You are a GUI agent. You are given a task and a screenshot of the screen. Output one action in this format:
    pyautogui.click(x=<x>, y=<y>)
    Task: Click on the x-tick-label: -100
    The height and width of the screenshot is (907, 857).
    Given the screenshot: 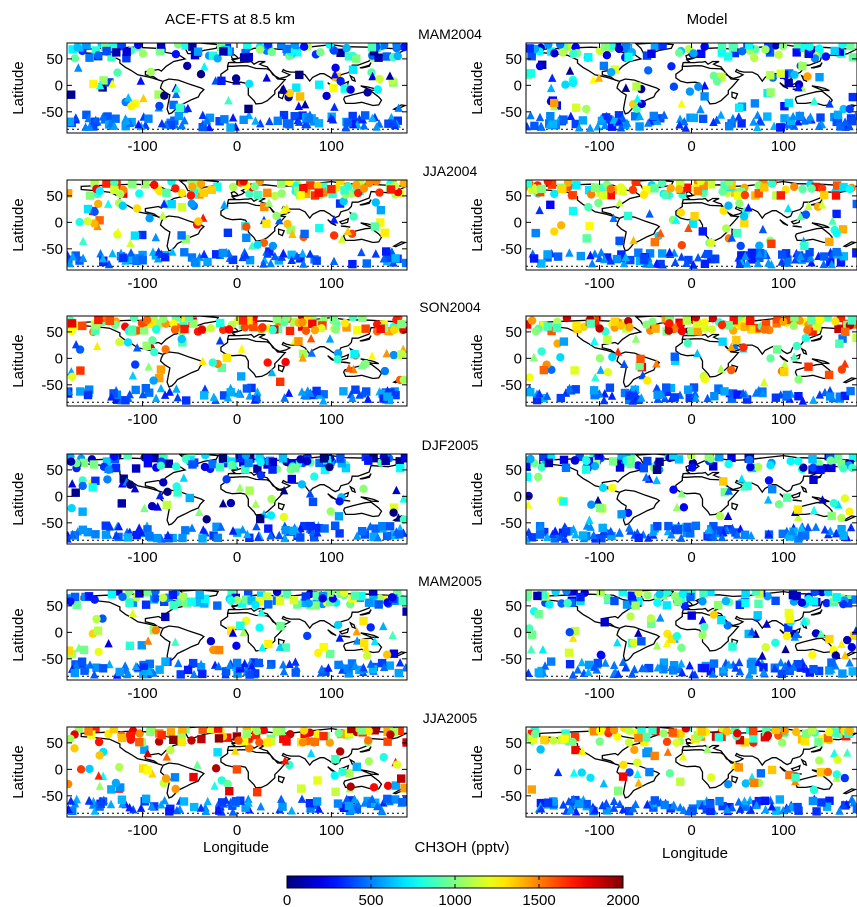 What is the action you would take?
    pyautogui.click(x=143, y=557)
    